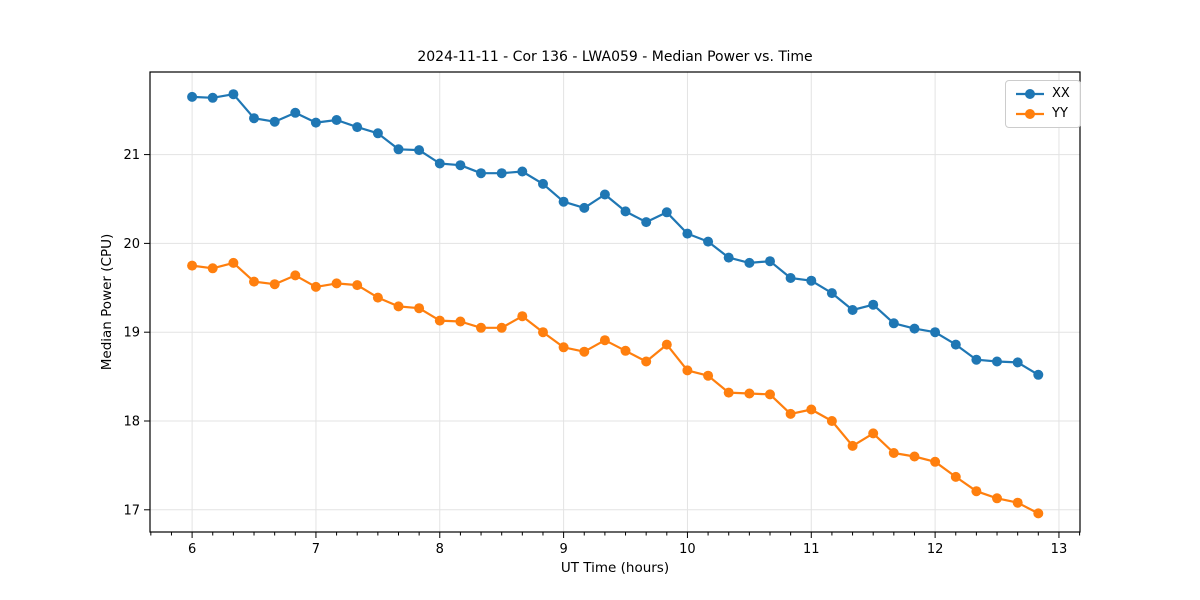  What do you see at coordinates (440, 549) in the screenshot?
I see `x-tick-label-8: 8` at bounding box center [440, 549].